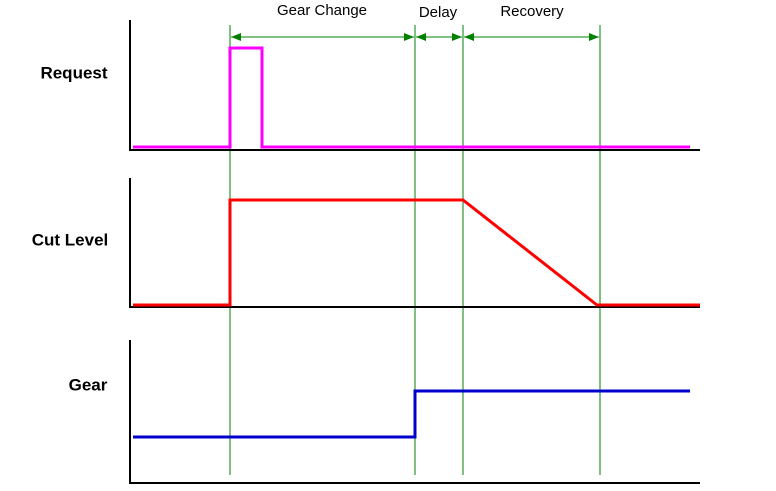 The height and width of the screenshot is (491, 776). I want to click on phase-label: Delay, so click(438, 12).